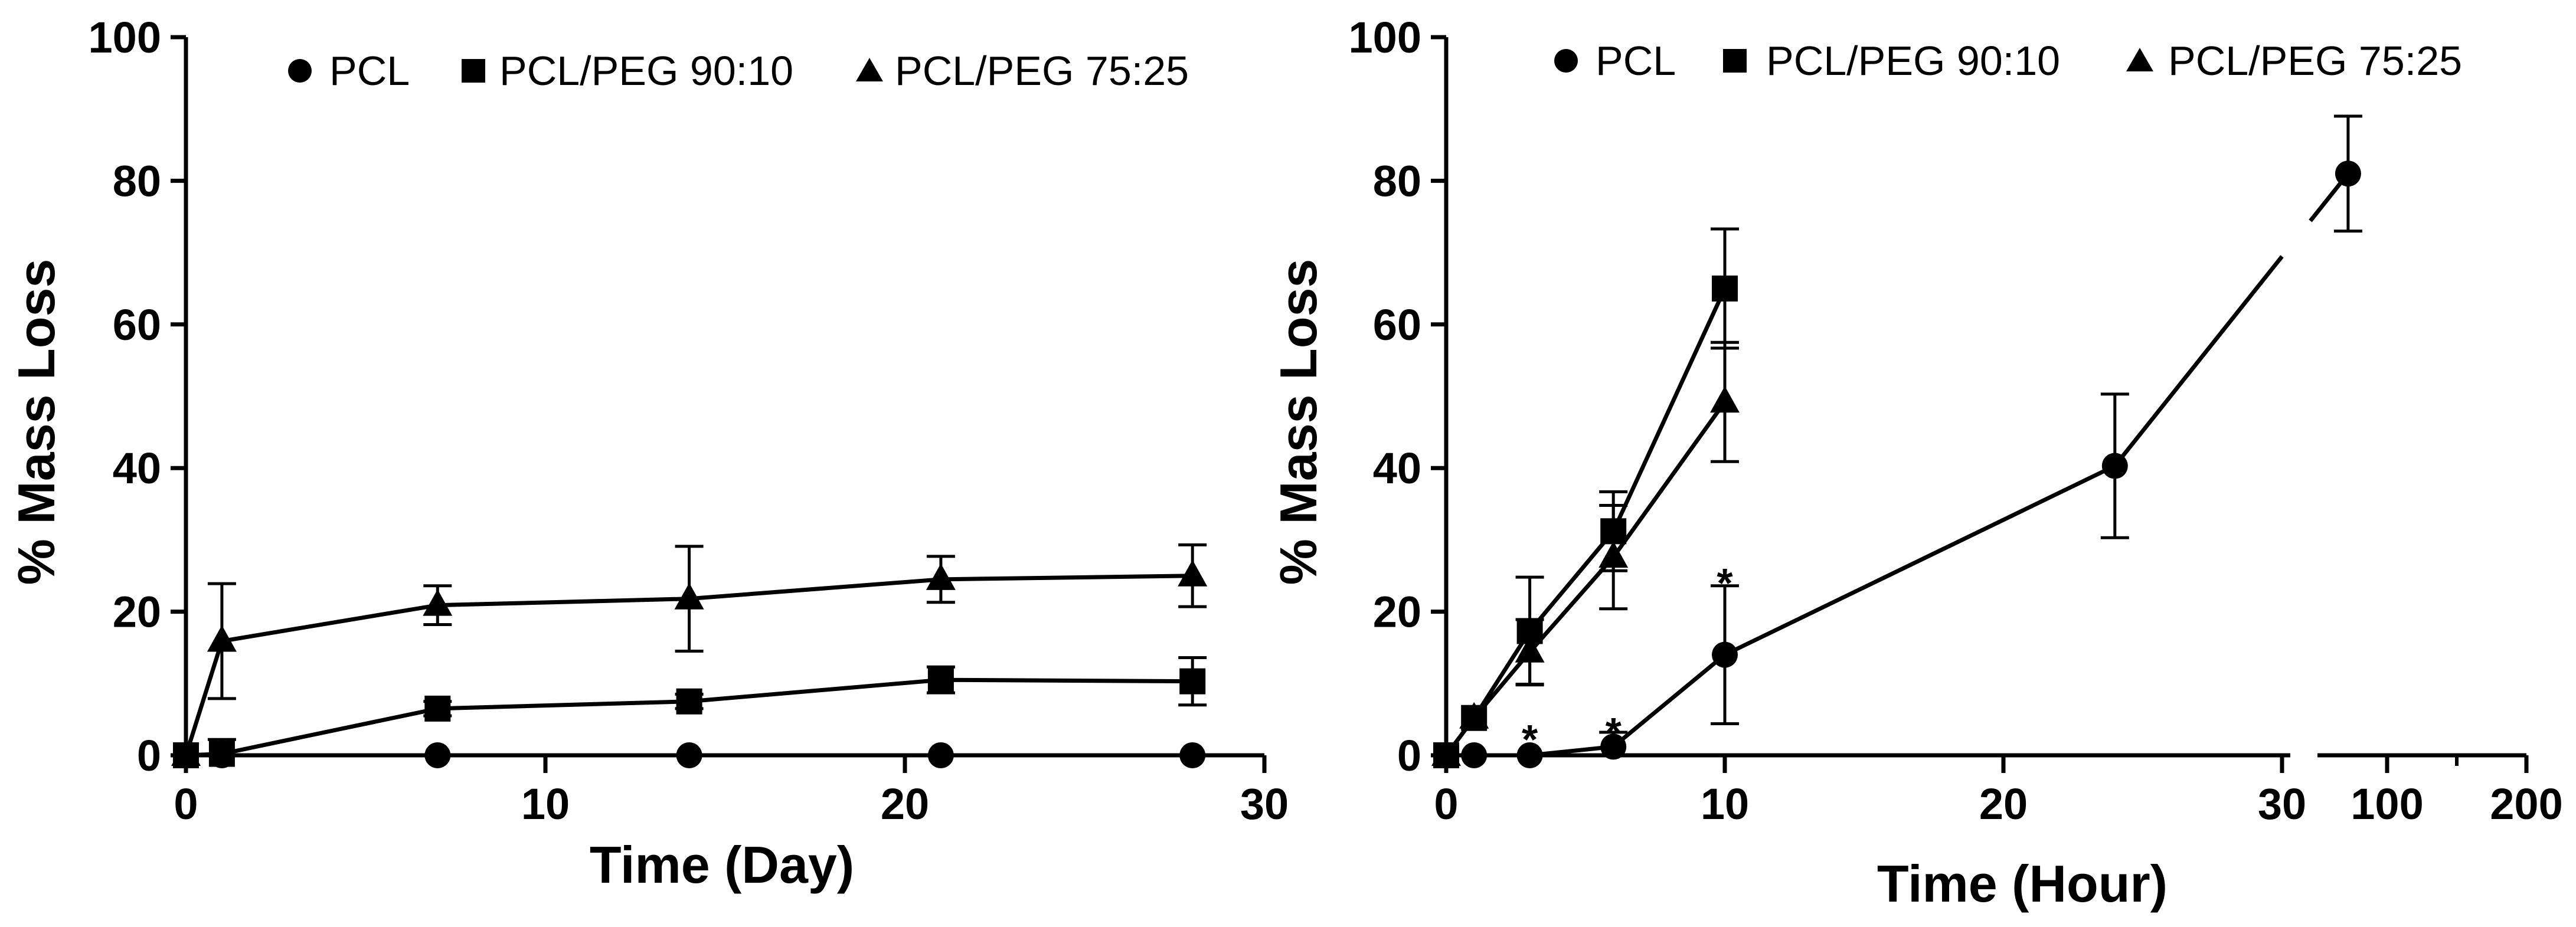  Describe the element at coordinates (731, 791) in the screenshot. I see `x-axis-ticks: 0 10 20 30` at that location.